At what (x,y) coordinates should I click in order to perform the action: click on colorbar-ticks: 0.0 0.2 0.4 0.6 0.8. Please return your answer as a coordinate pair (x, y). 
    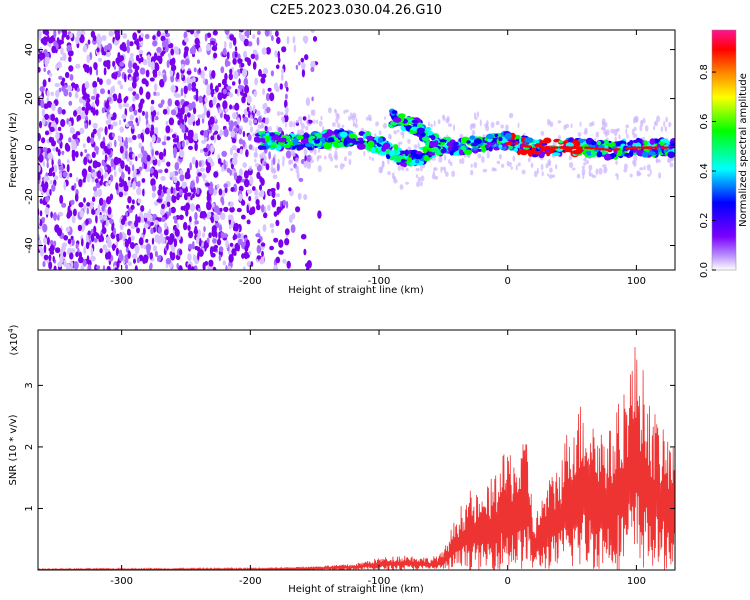
    Looking at the image, I should click on (707, 171).